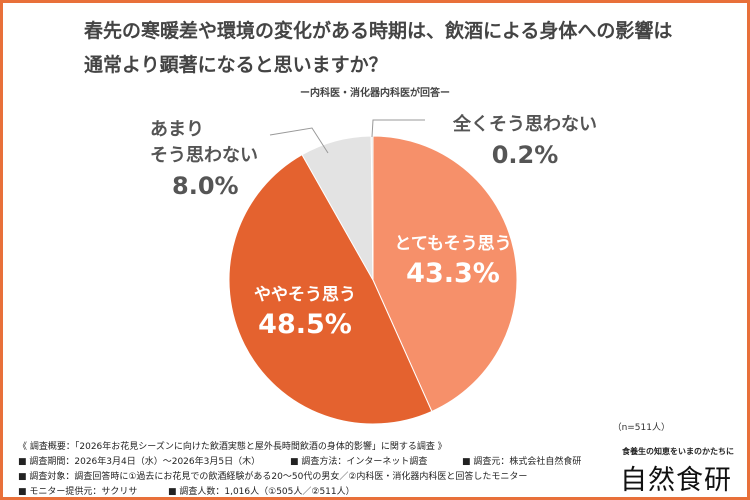 Image resolution: width=750 pixels, height=500 pixels. What do you see at coordinates (525, 124) in the screenshot?
I see `label-text: 全くそう思わない` at bounding box center [525, 124].